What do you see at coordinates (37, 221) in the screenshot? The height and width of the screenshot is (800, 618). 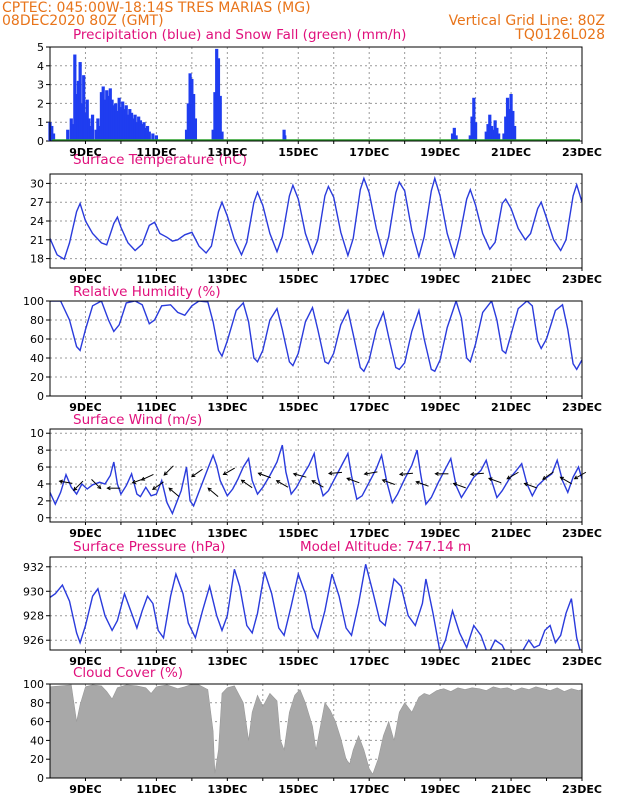 I see `y-tick-label: 24` at bounding box center [37, 221].